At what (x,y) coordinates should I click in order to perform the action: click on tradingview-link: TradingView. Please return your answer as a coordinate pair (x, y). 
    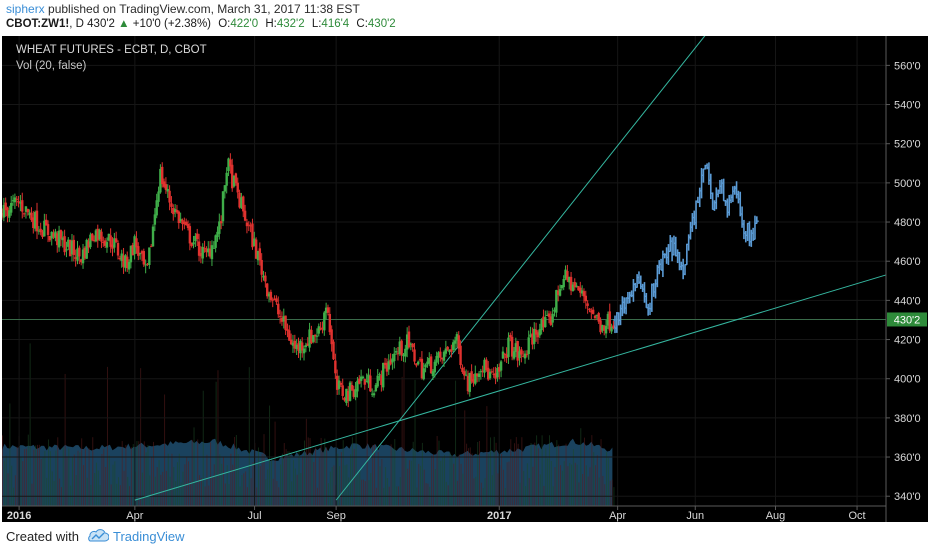
    Looking at the image, I should click on (136, 536).